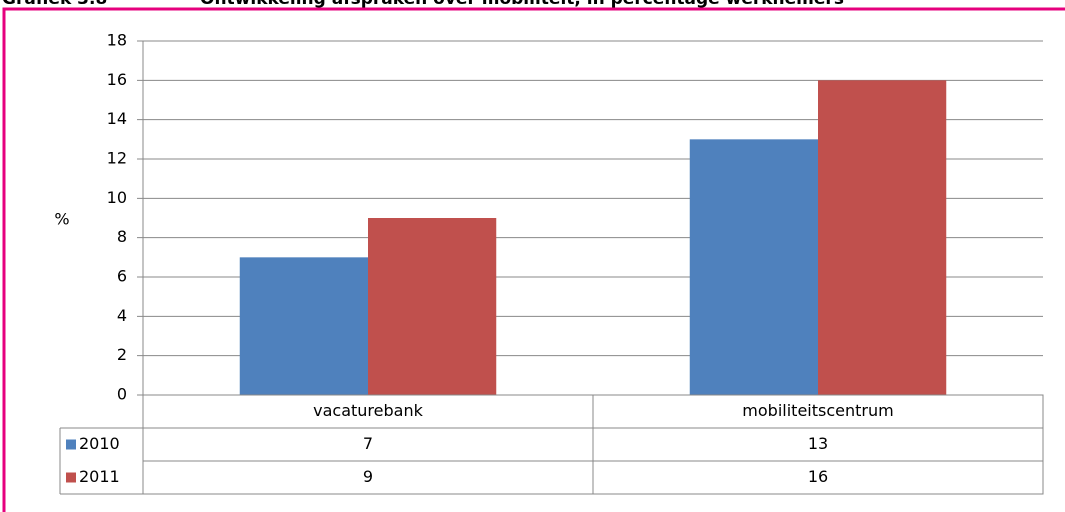  Describe the element at coordinates (368, 410) in the screenshot. I see `x-tick-label: vacaturebank` at that location.